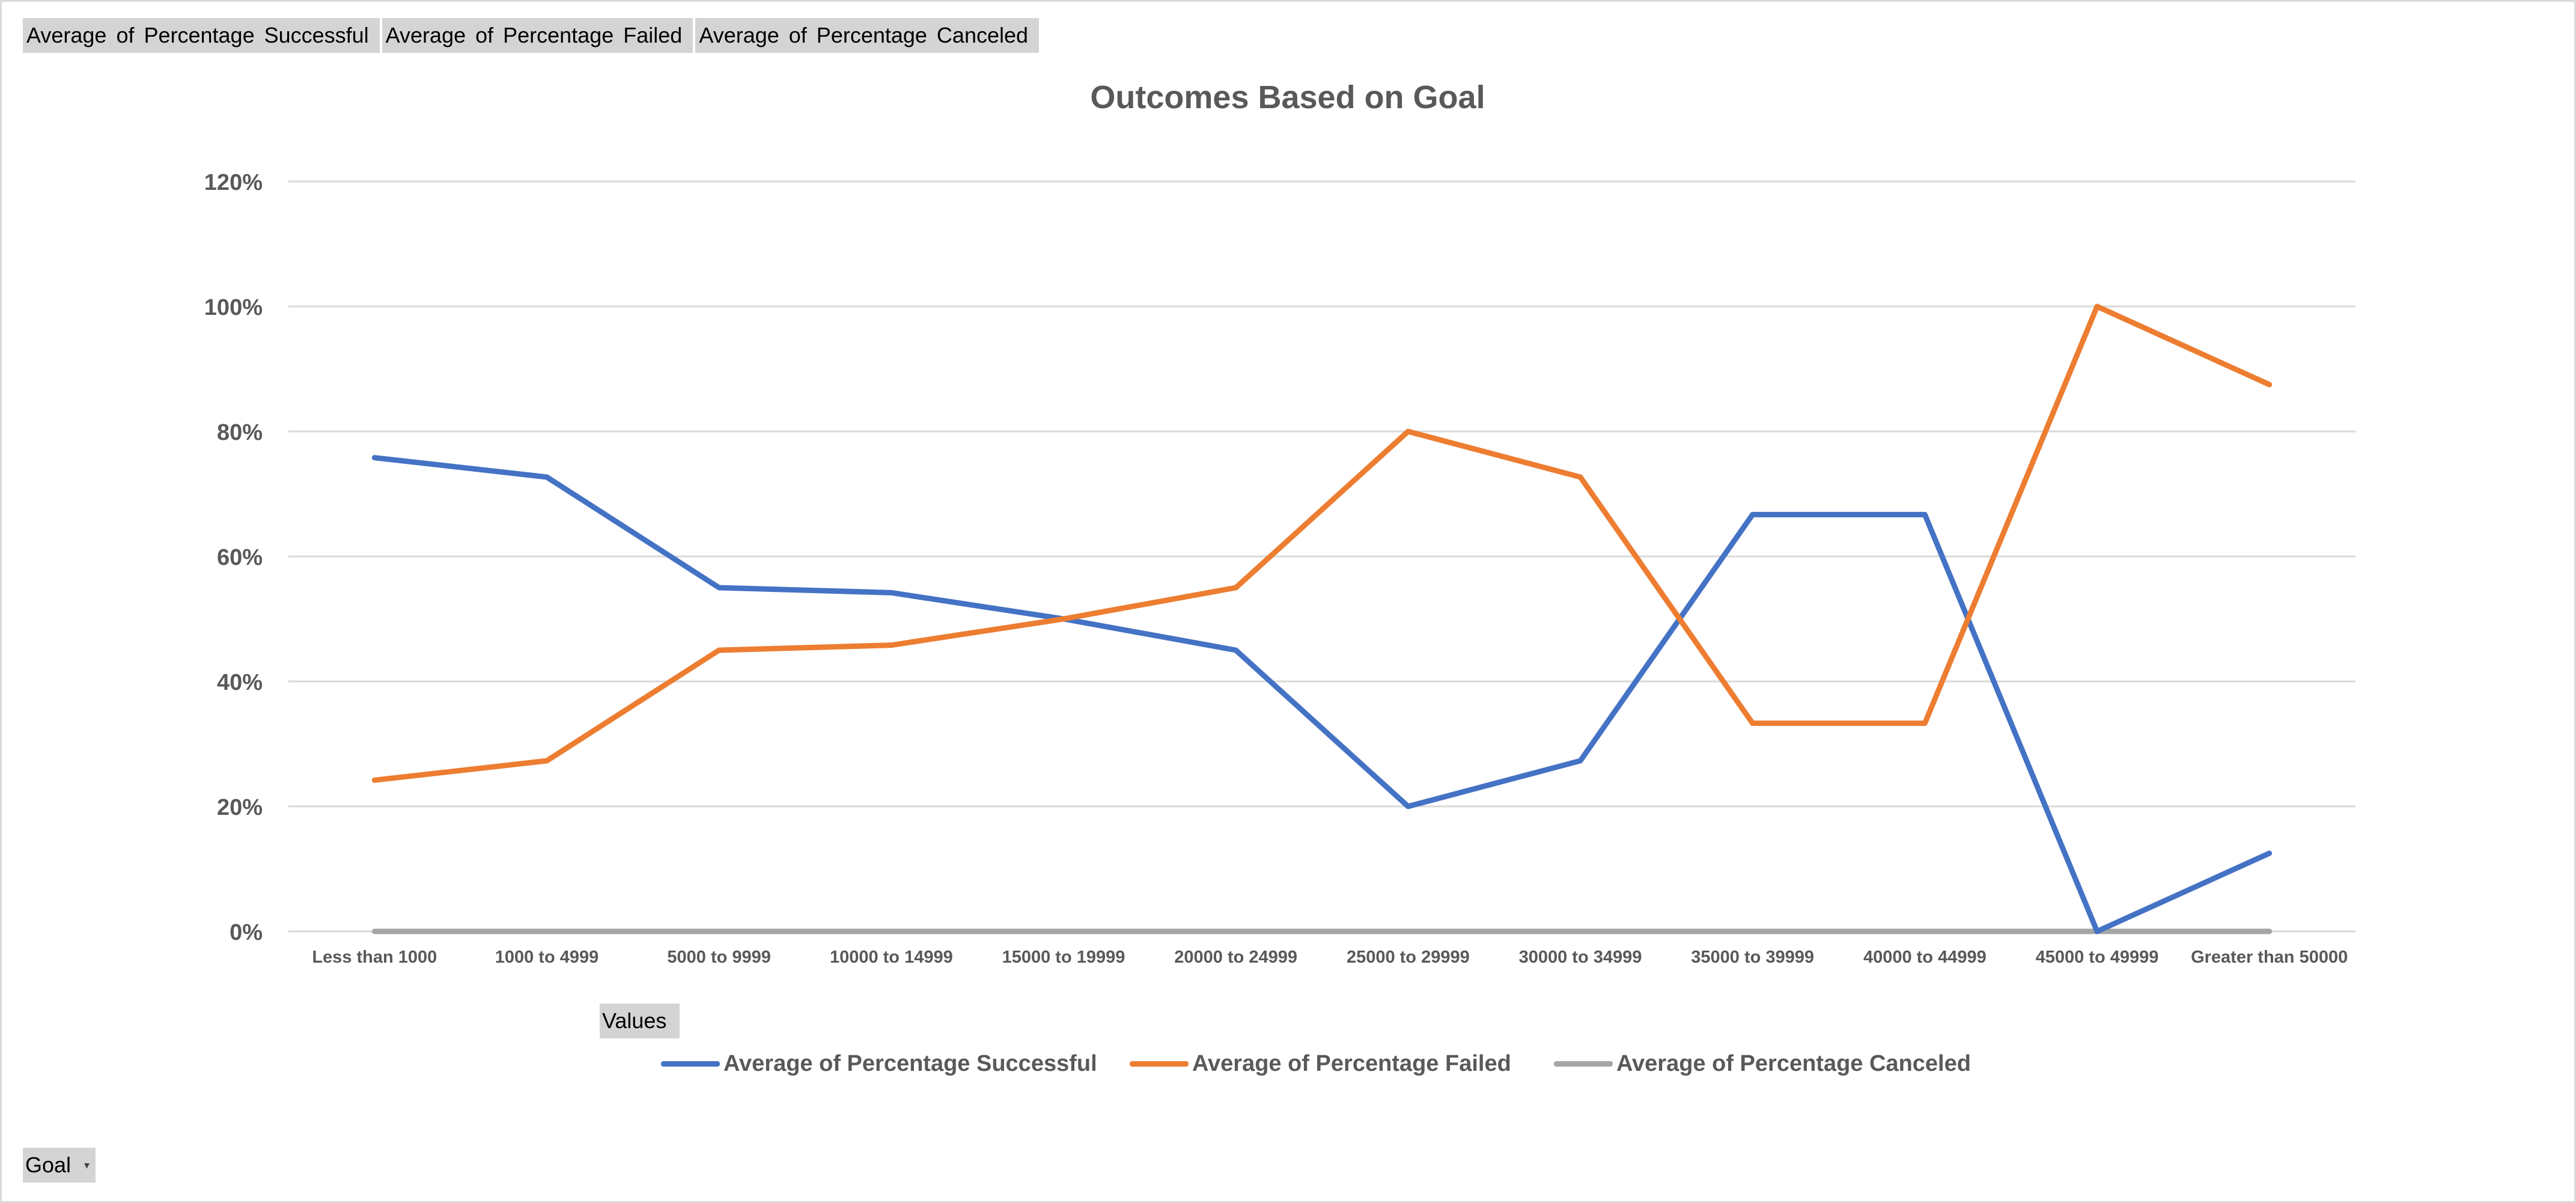  What do you see at coordinates (1287, 97) in the screenshot?
I see `chart-title: Outcomes Based on Goal` at bounding box center [1287, 97].